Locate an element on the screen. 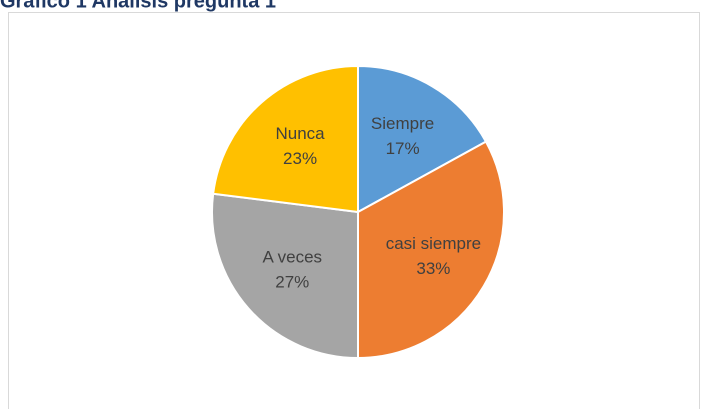 This screenshot has height=409, width=701. slice-label: Nunca is located at coordinates (300, 133).